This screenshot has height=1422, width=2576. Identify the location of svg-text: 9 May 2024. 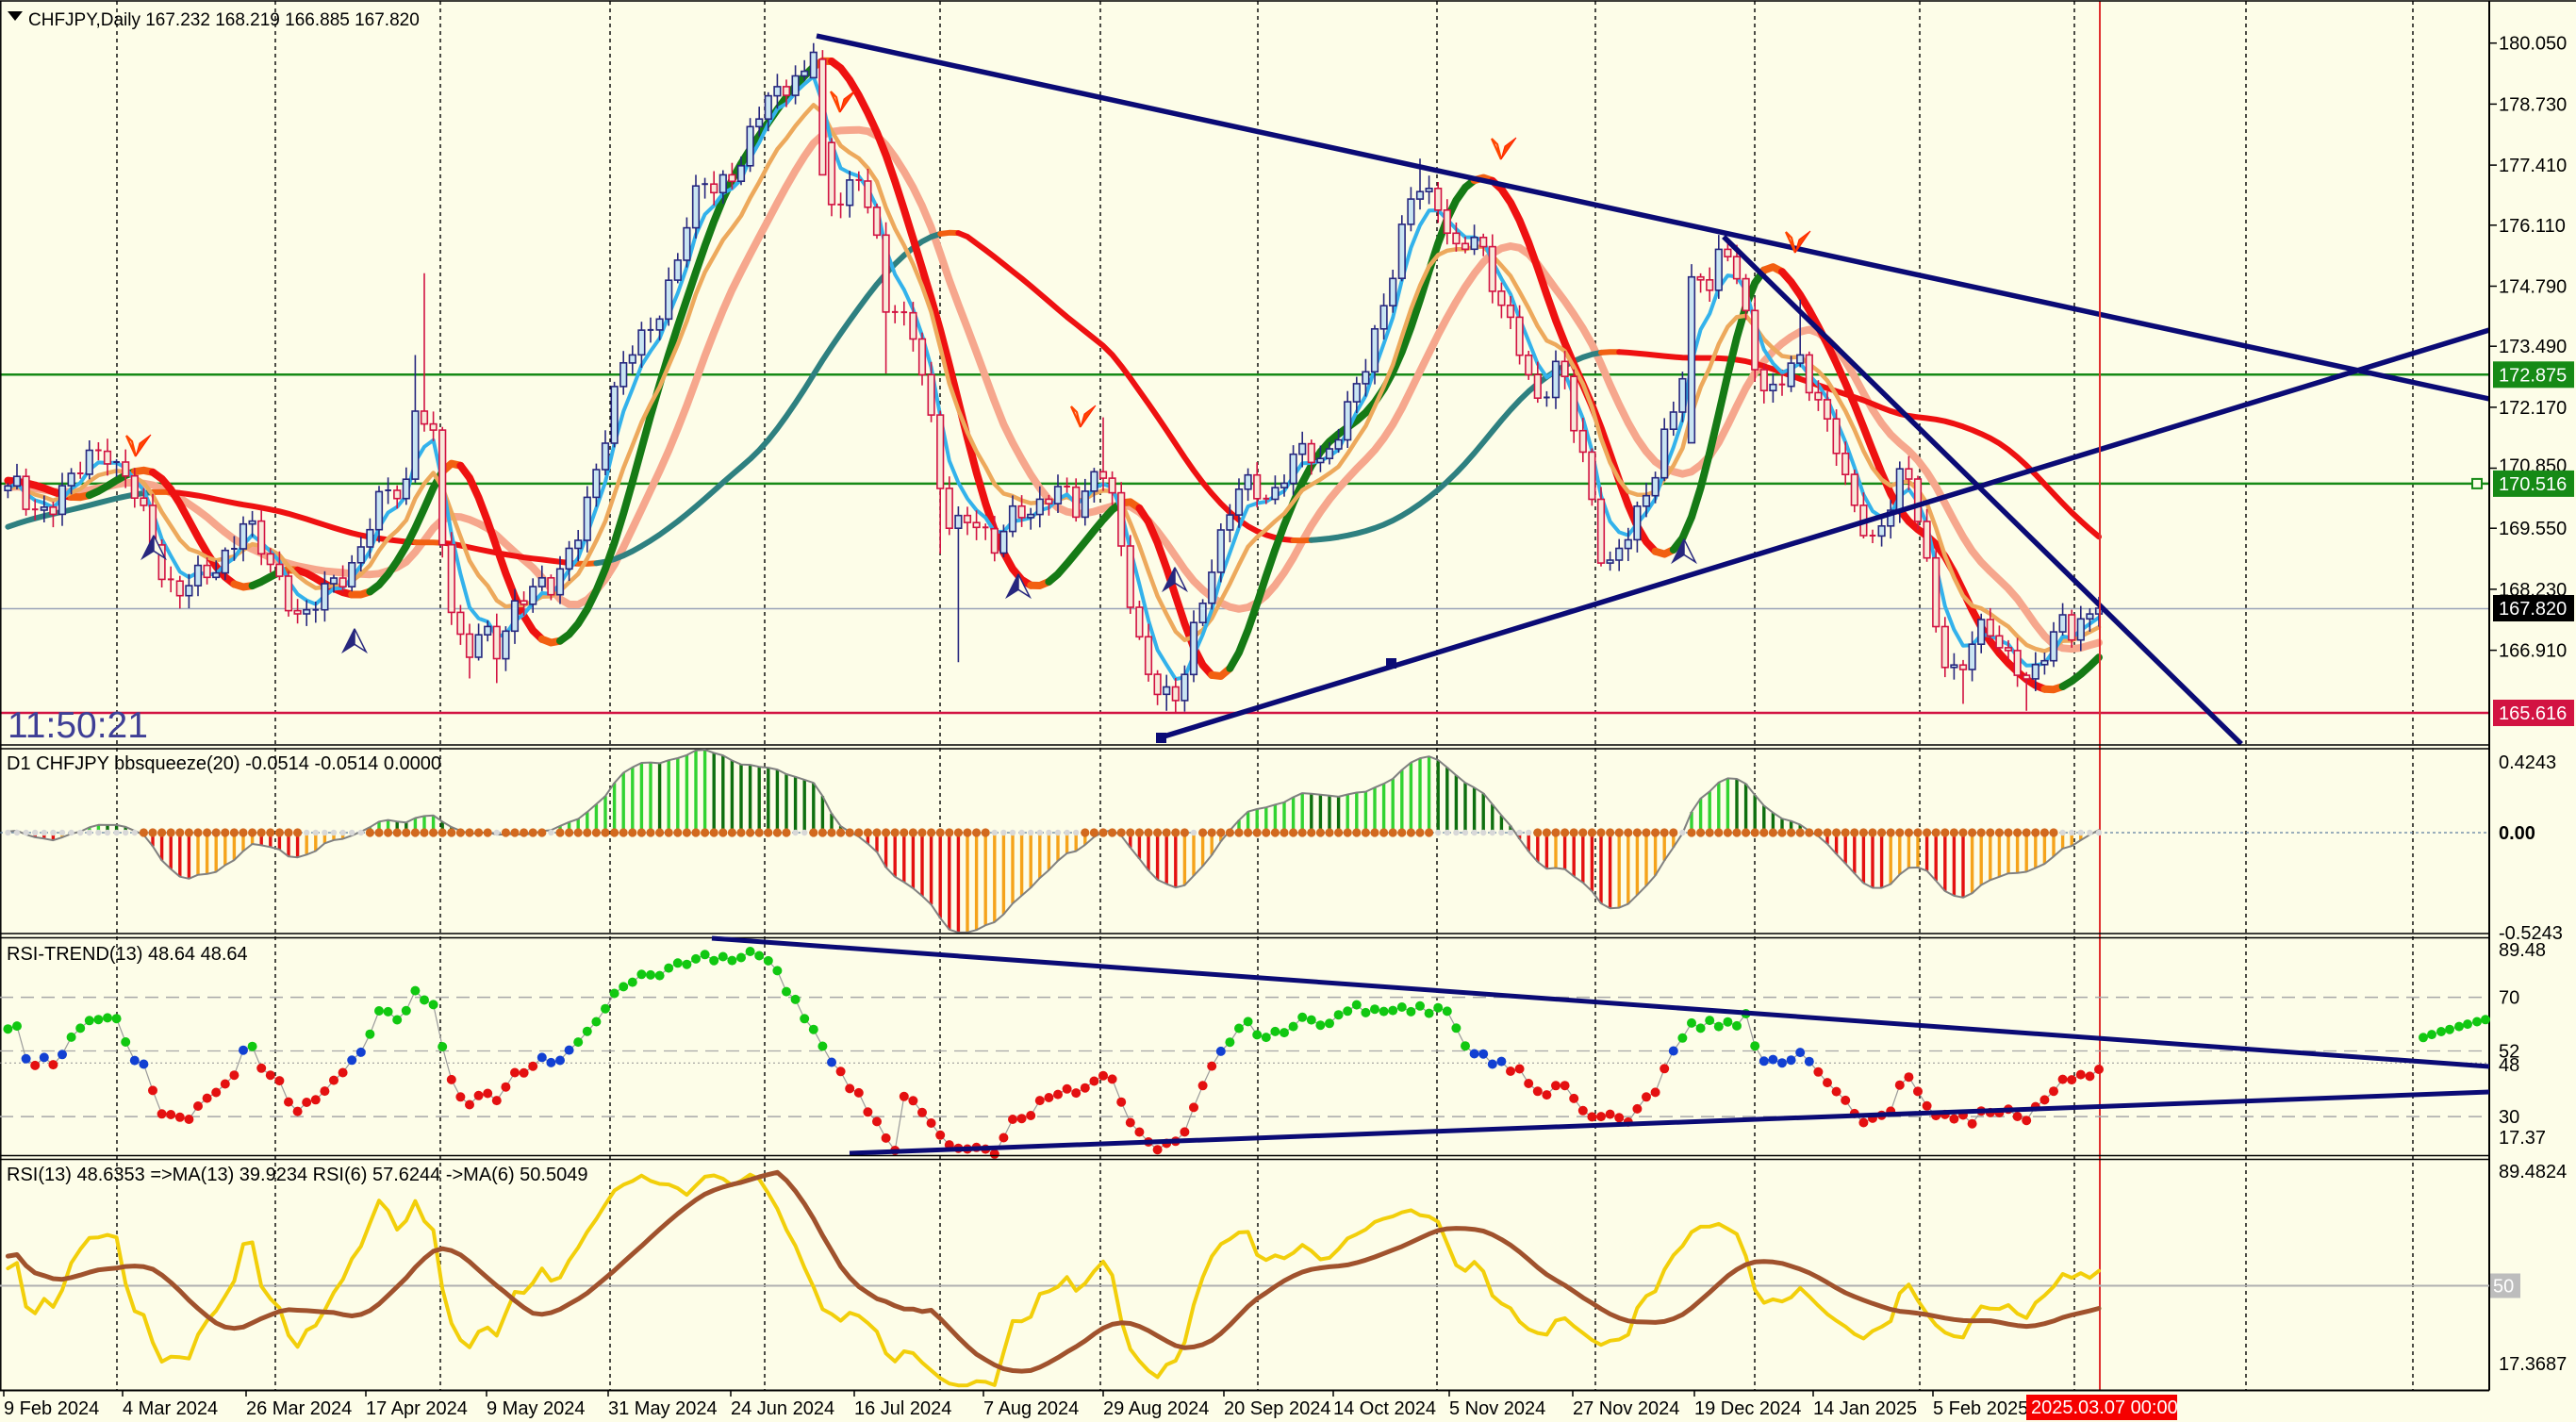
(536, 1408).